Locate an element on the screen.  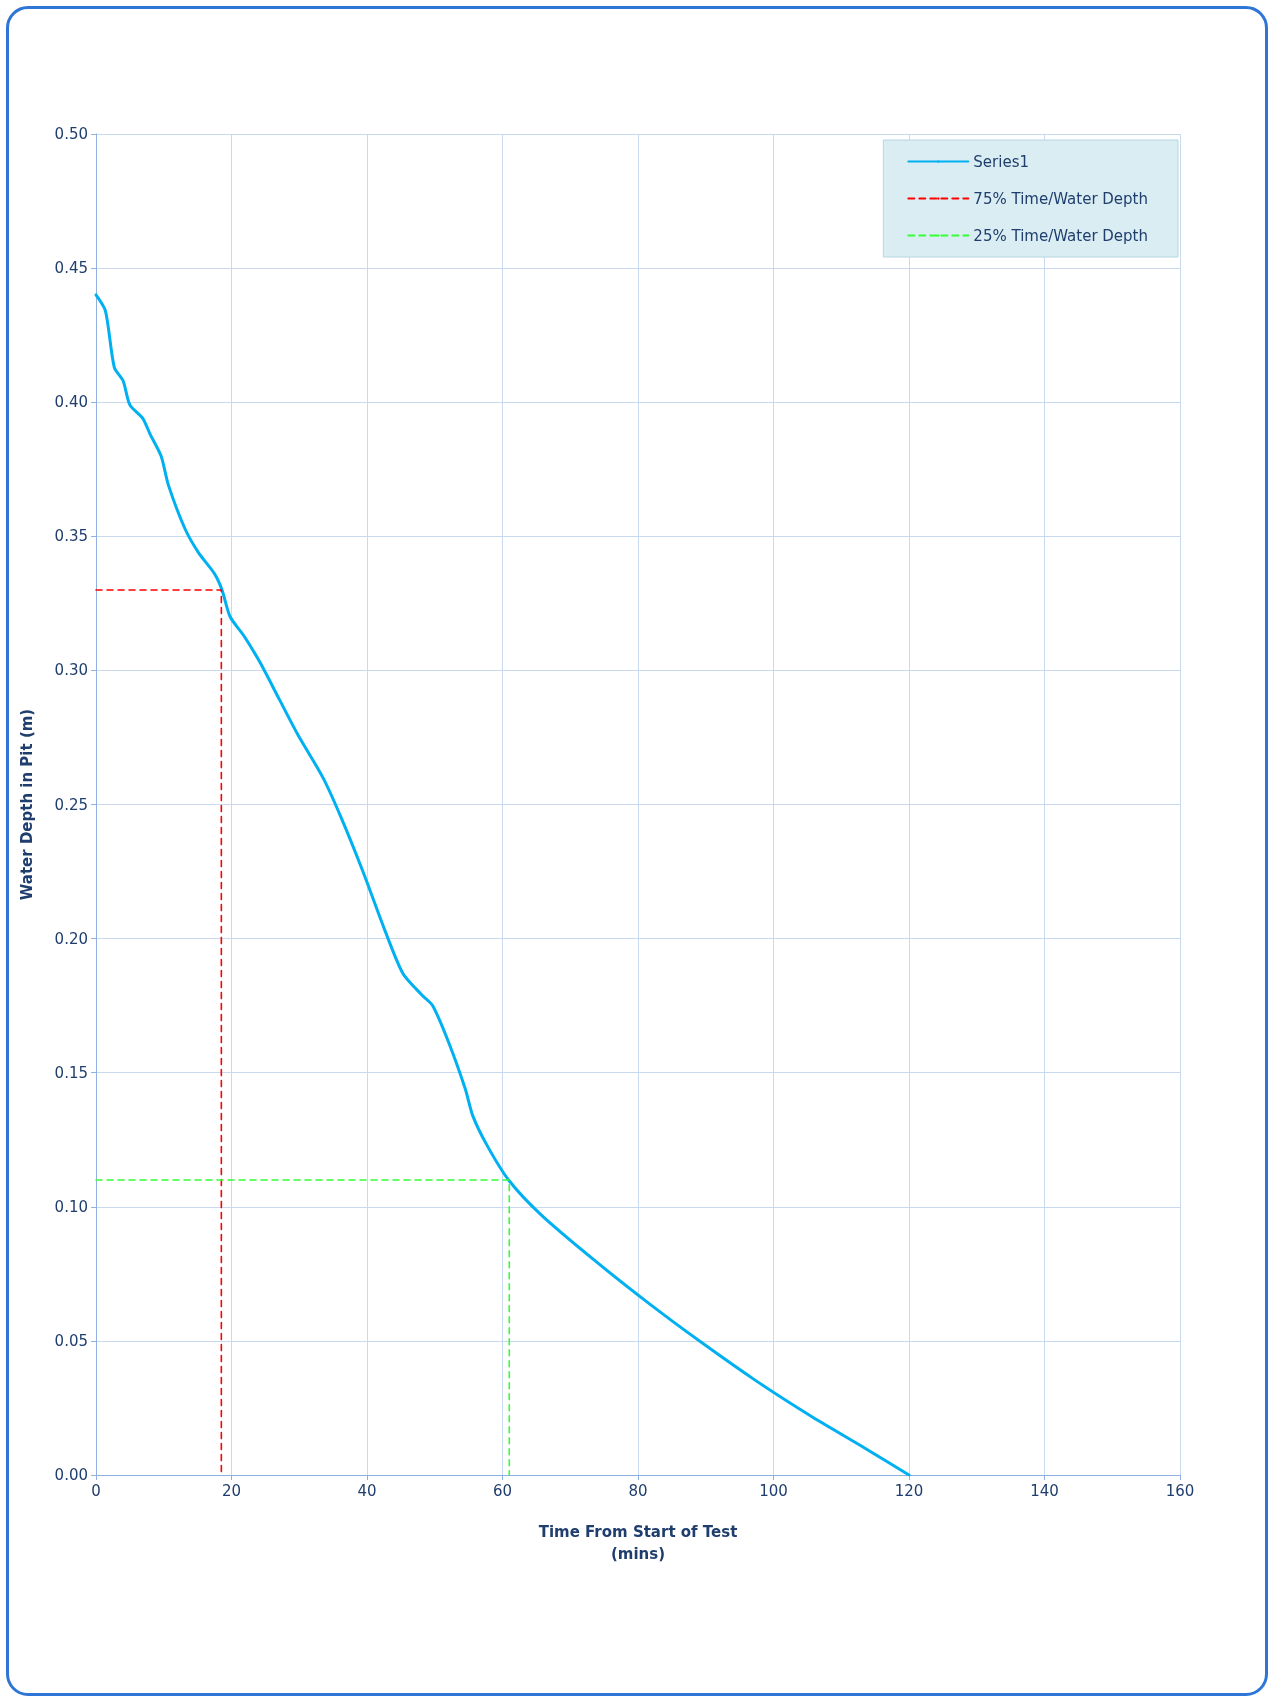
y-axis-title: Water Depth in Pit (m) is located at coordinates (26, 804).